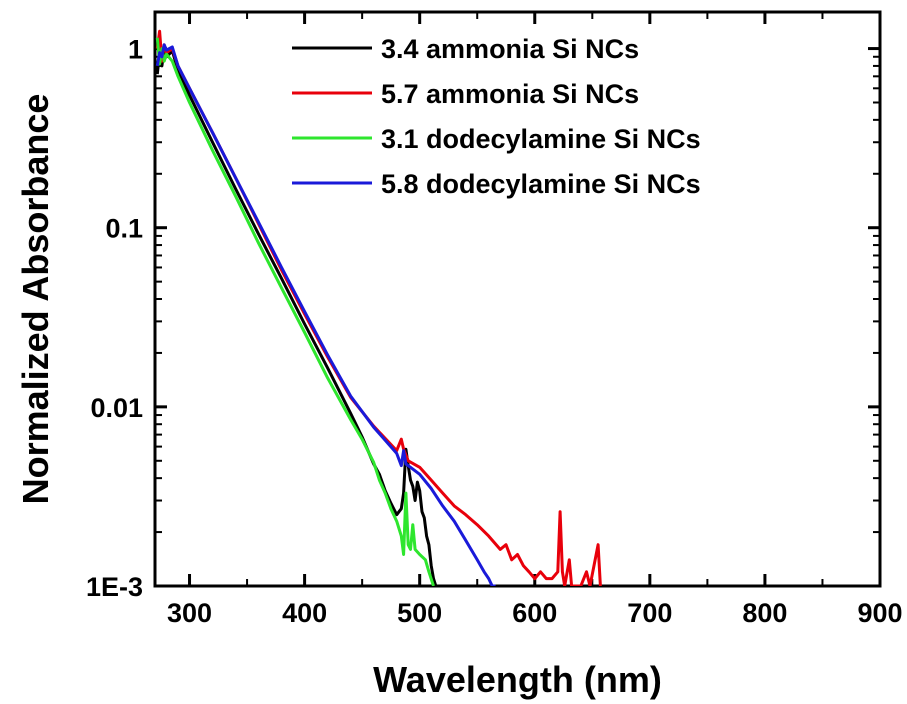 Image resolution: width=907 pixels, height=704 pixels. Describe the element at coordinates (124, 229) in the screenshot. I see `y-tick-label: 0.1` at that location.